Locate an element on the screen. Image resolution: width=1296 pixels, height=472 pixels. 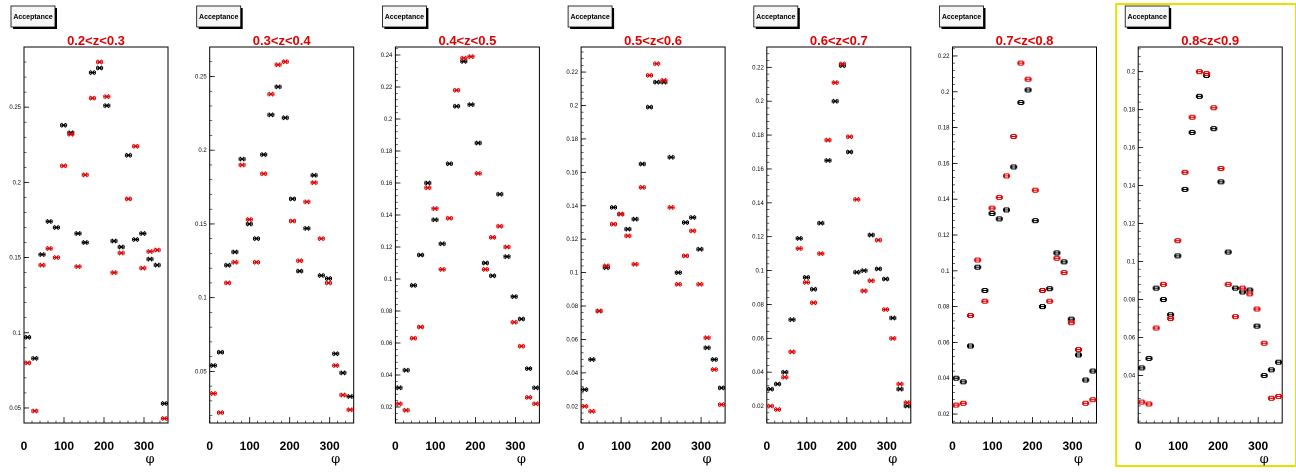
y-tick-label: 0.15 is located at coordinates (15, 259).